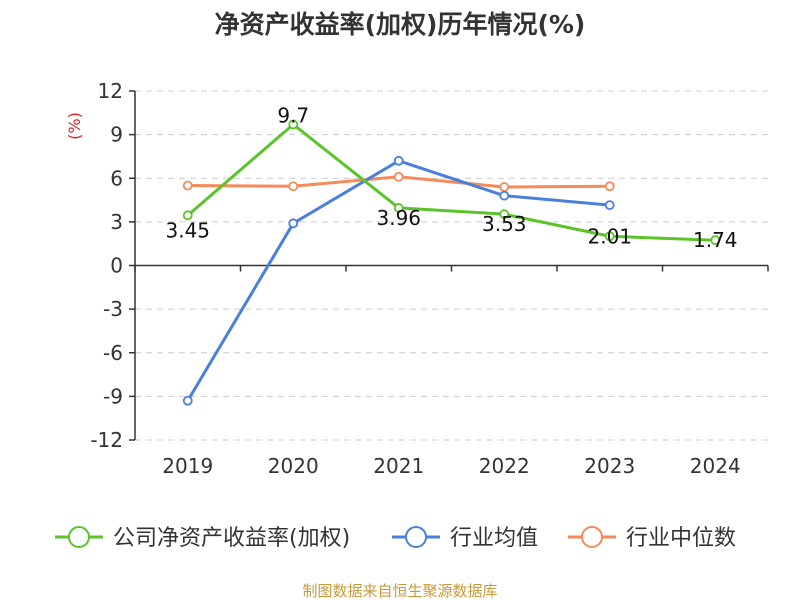 Image resolution: width=800 pixels, height=600 pixels. What do you see at coordinates (106, 440) in the screenshot?
I see `y-tick-label: -12` at bounding box center [106, 440].